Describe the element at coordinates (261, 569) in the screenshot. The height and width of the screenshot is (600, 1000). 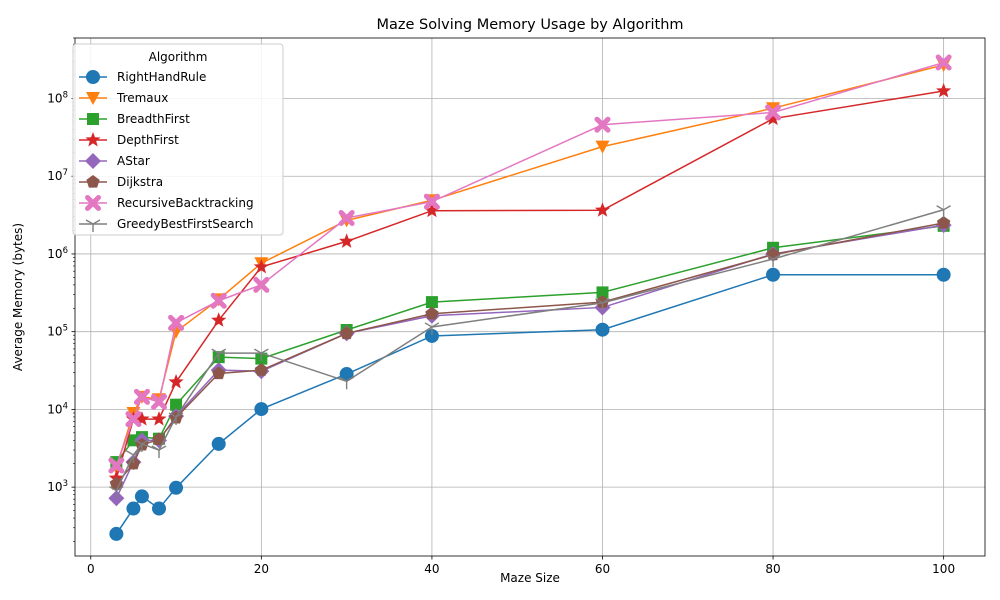
I see `x-tick-label: 20` at that location.